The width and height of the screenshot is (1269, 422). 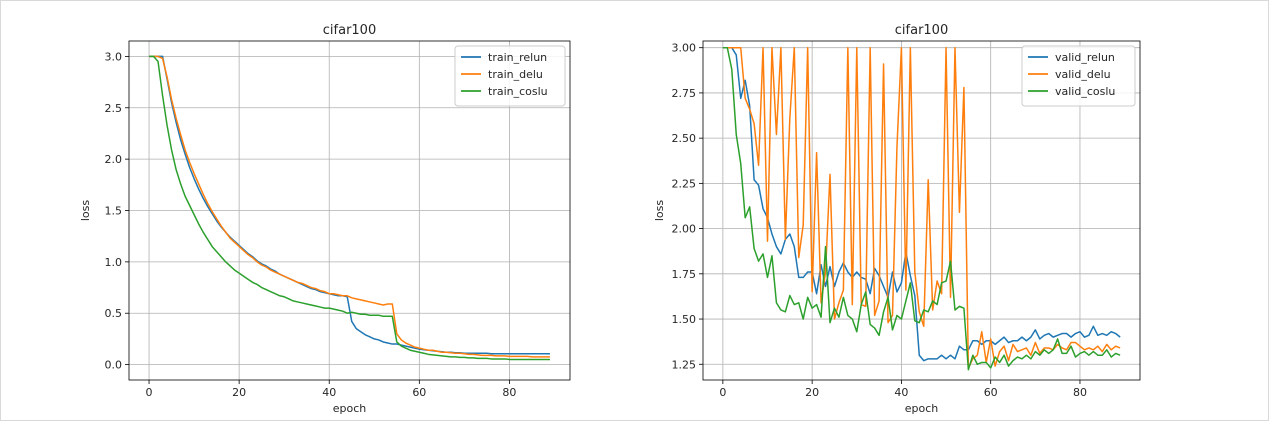 I want to click on chart0-legend-box, so click(x=510, y=76).